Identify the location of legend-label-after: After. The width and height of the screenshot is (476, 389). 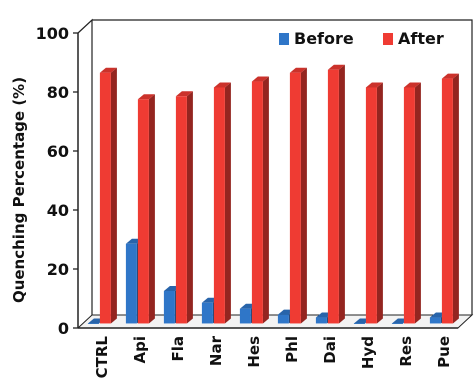
(421, 38).